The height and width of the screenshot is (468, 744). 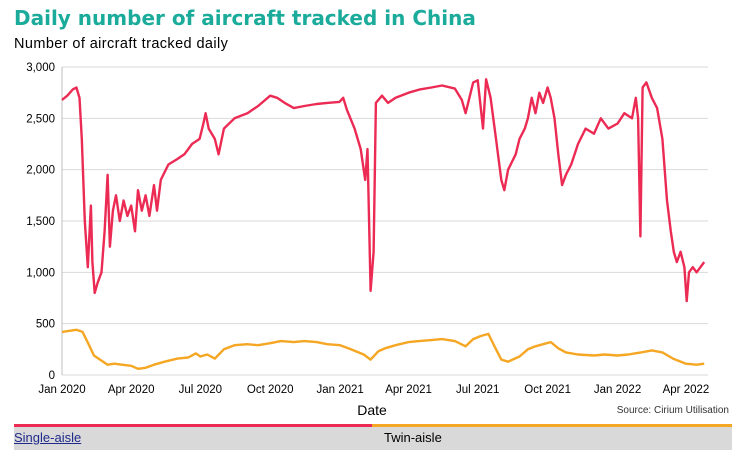 I want to click on y-tick-label: 1,500, so click(x=40, y=222).